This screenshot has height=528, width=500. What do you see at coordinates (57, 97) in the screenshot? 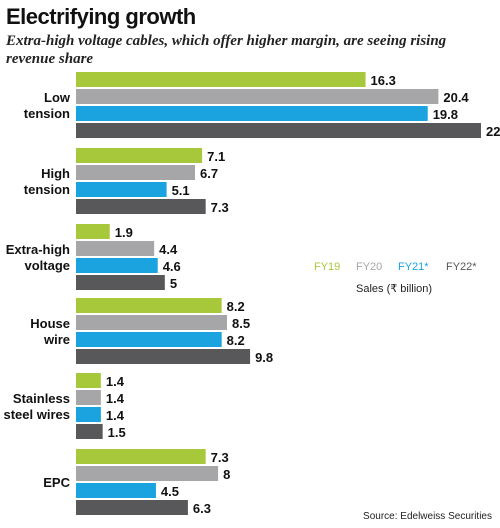
I see `category-label: Low` at bounding box center [57, 97].